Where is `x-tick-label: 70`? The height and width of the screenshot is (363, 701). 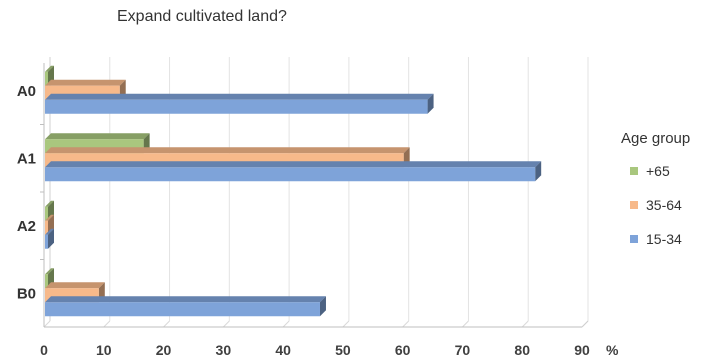
x-tick-label: 70 is located at coordinates (463, 350).